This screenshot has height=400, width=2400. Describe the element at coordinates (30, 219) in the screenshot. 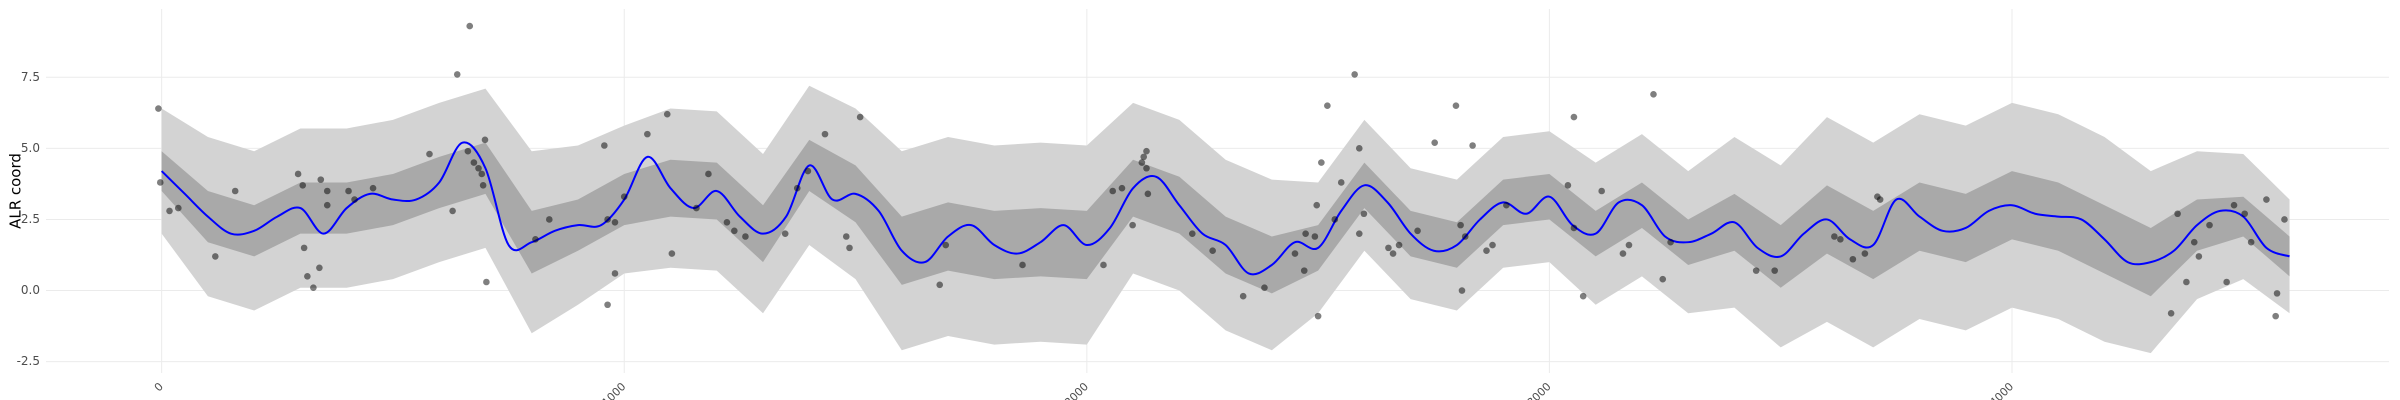

I see `y-tick-label: 2.5` at that location.